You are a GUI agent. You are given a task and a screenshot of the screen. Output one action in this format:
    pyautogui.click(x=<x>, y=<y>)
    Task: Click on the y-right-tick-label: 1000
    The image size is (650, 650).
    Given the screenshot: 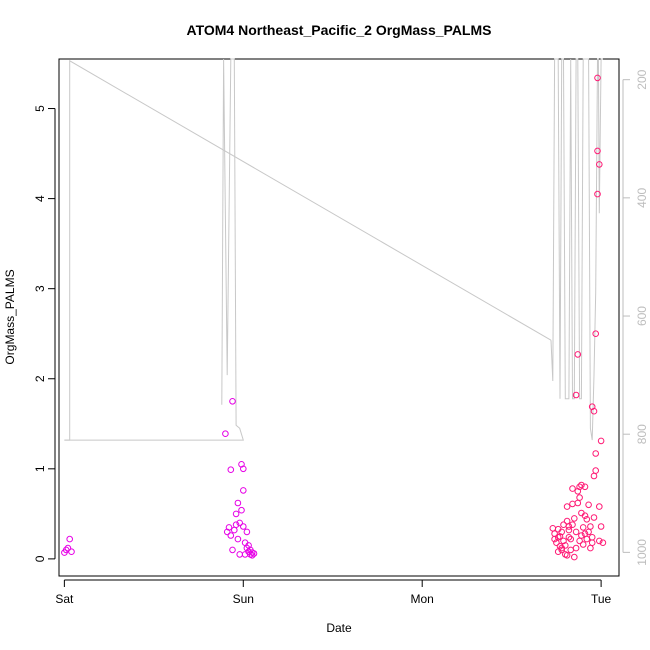 What is the action you would take?
    pyautogui.click(x=642, y=552)
    